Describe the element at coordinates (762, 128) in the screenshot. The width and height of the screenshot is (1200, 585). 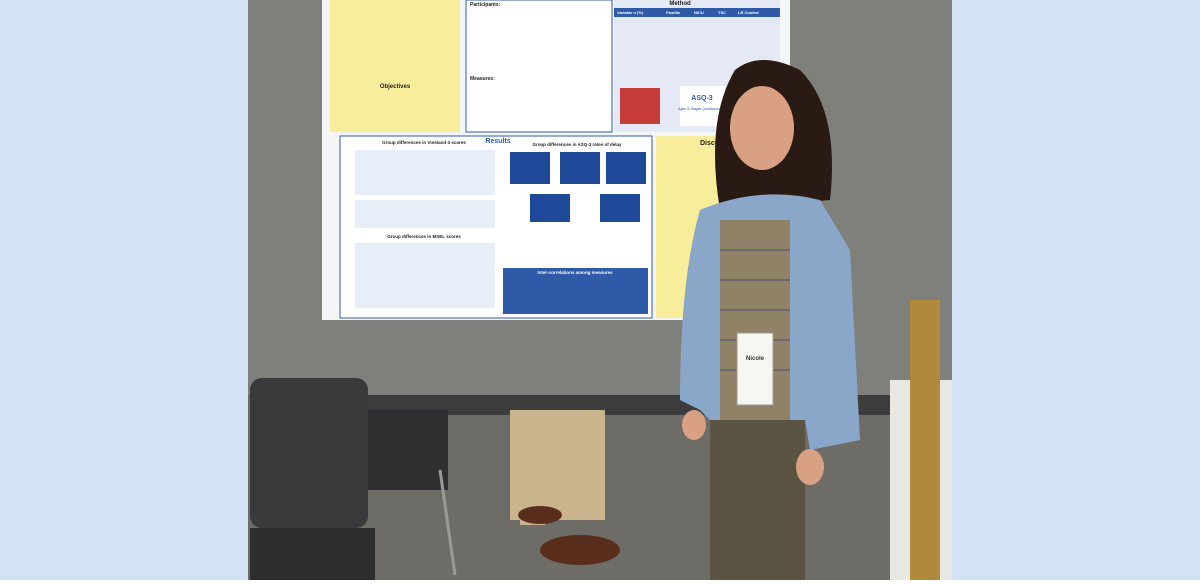
I see `face` at that location.